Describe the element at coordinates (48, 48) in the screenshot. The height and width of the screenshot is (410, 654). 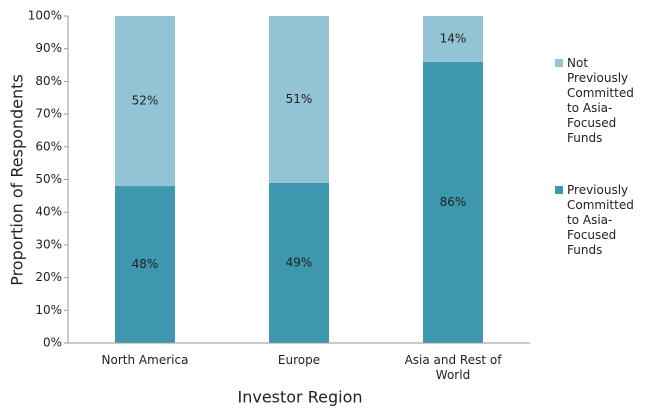
I see `y-tick-label: 90%` at that location.